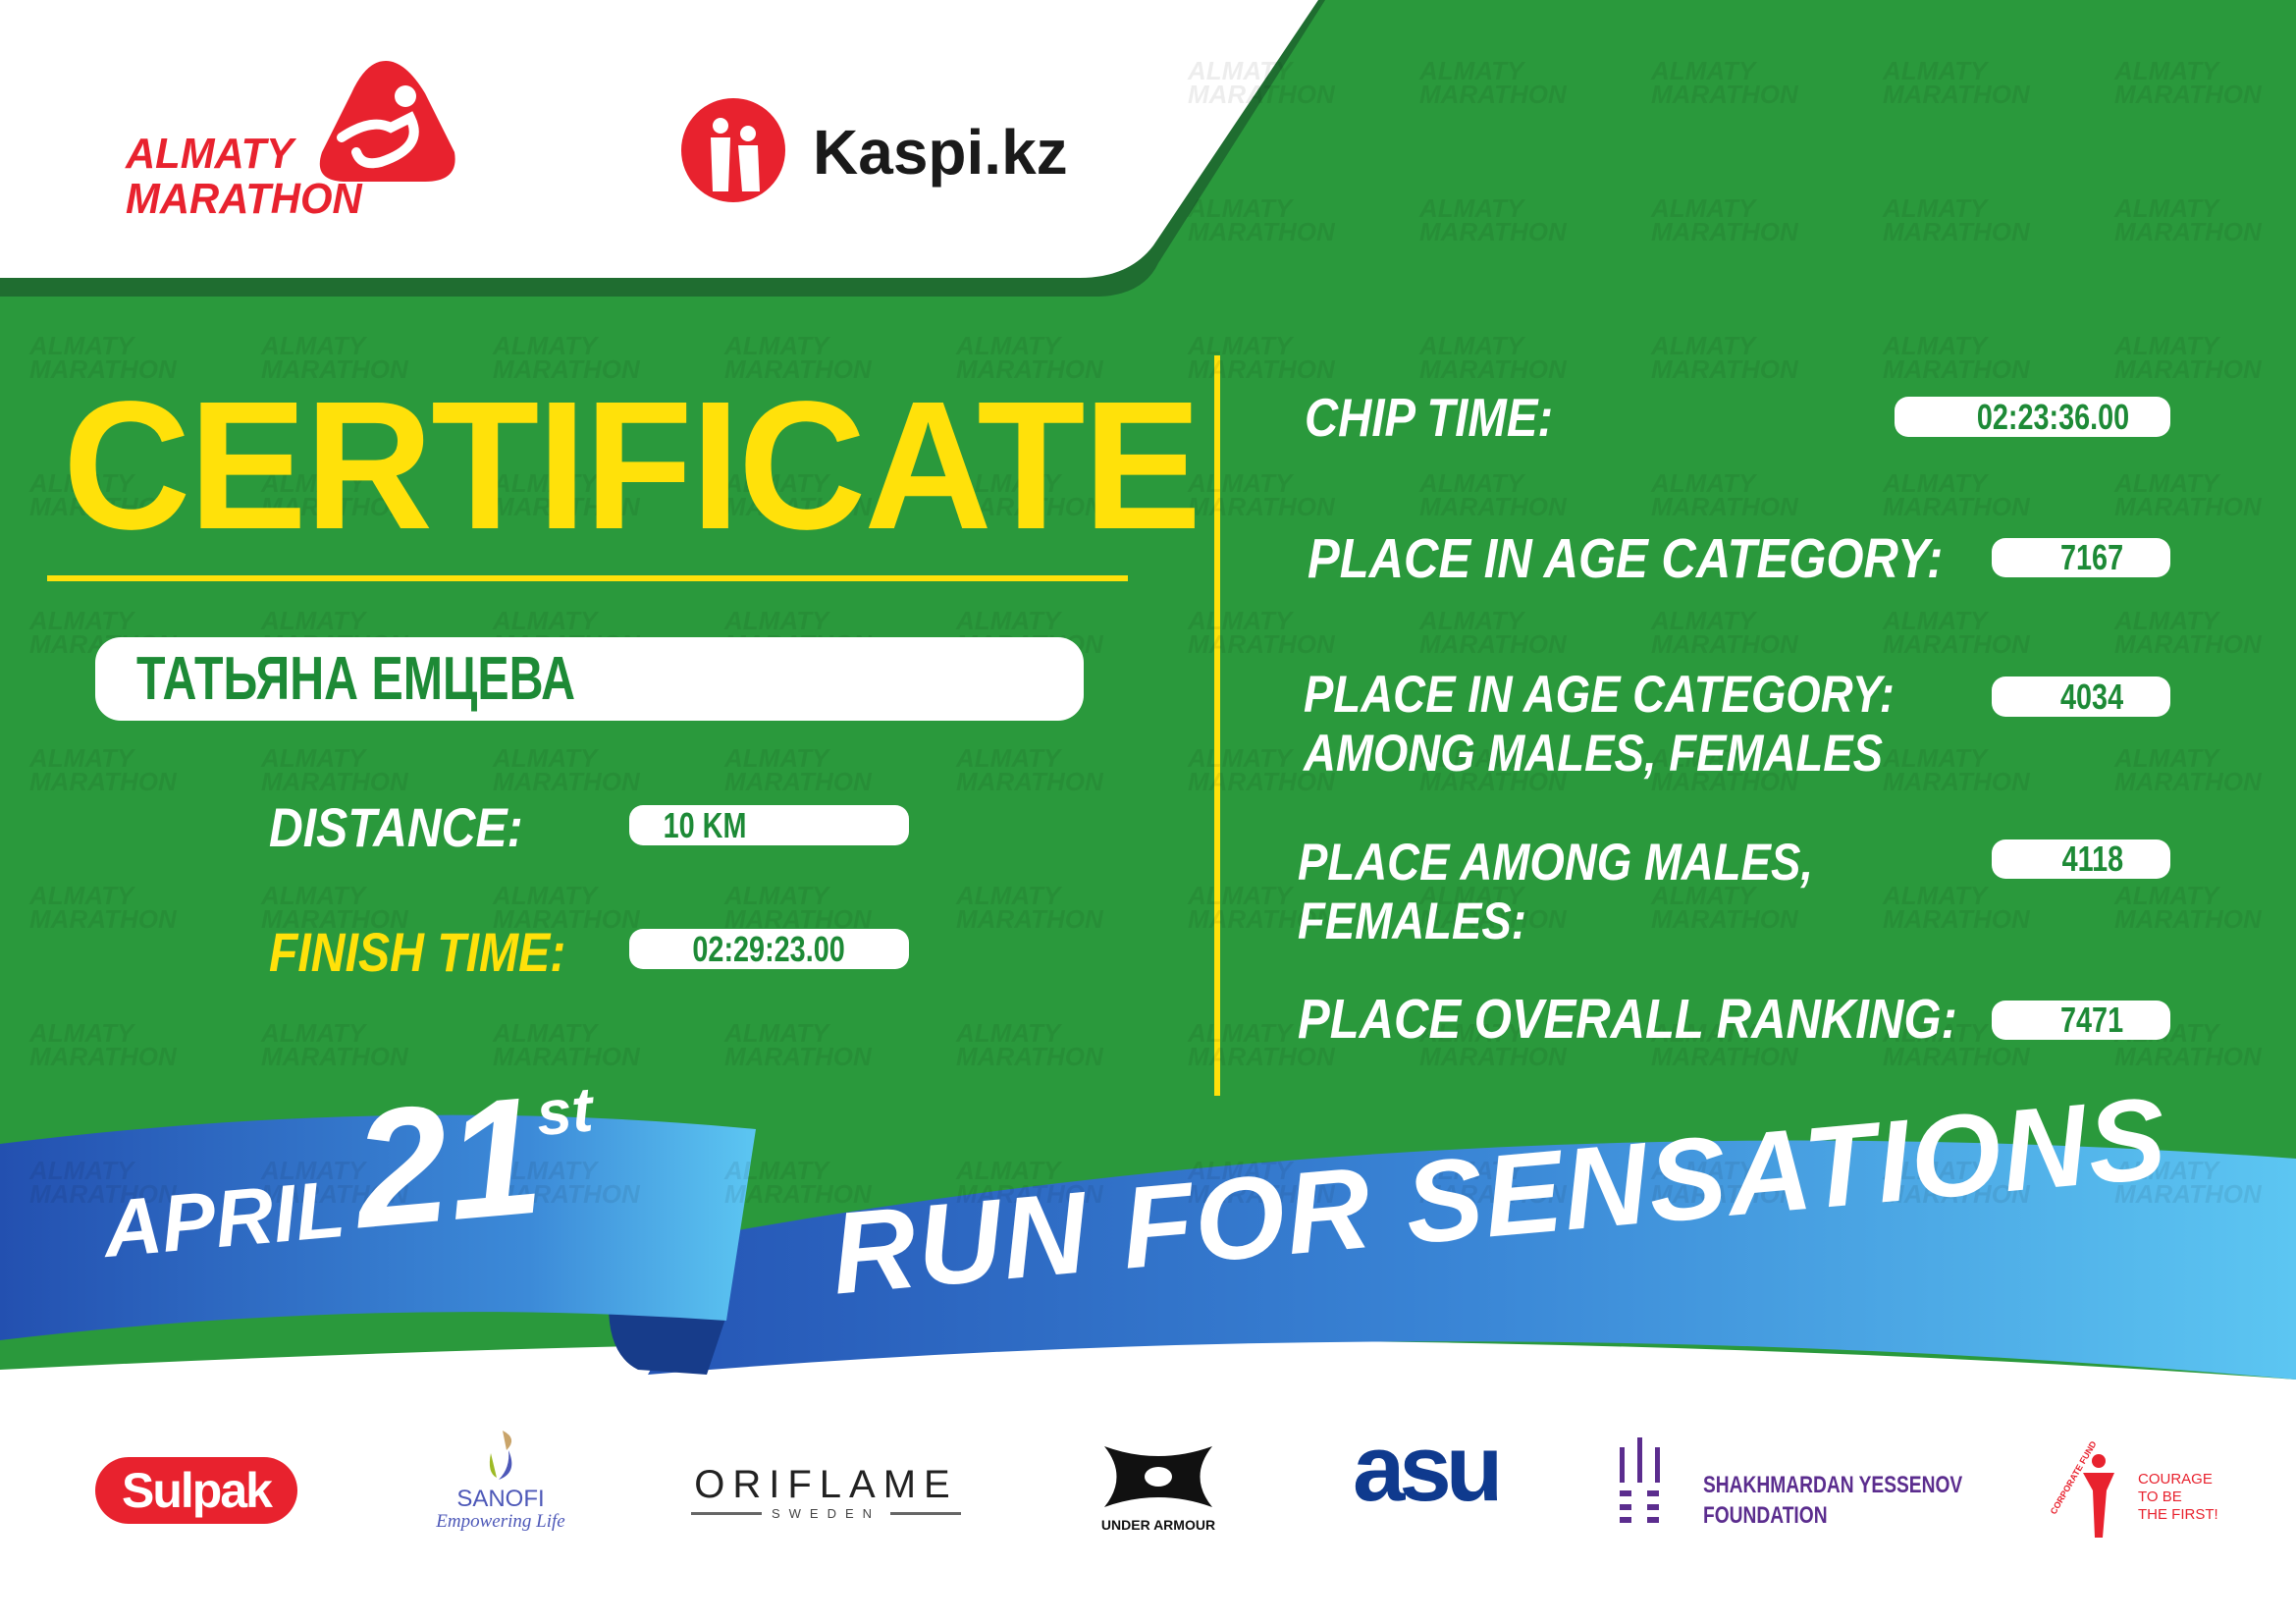 This screenshot has height=1624, width=2296. What do you see at coordinates (1429, 417) in the screenshot?
I see `chip-time-label: CHIP TIME:` at bounding box center [1429, 417].